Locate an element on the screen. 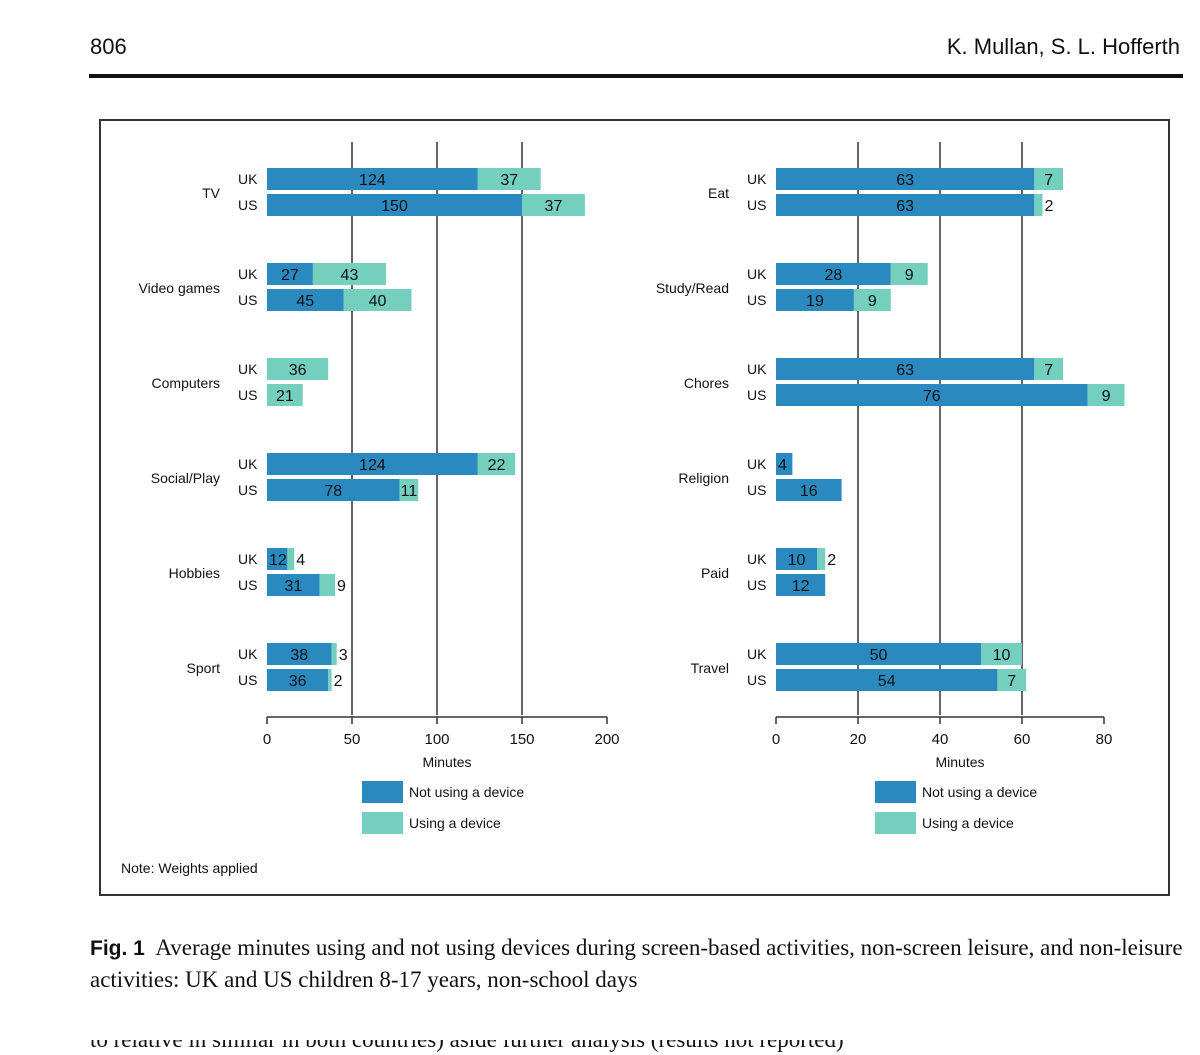 The height and width of the screenshot is (1055, 1200). data-label-using: 11 is located at coordinates (409, 491).